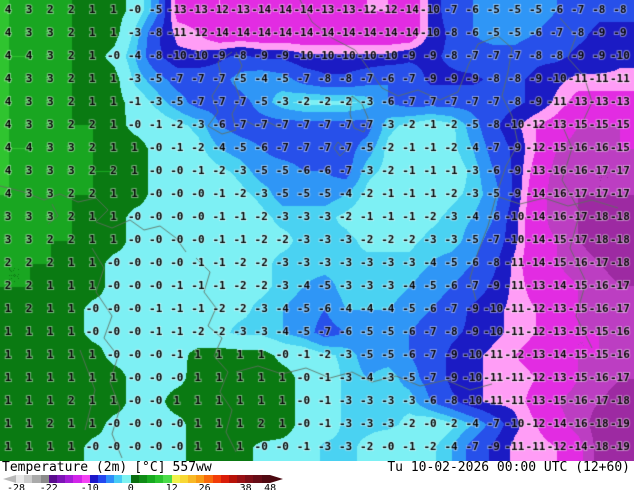 This screenshot has height=490, width=634. What do you see at coordinates (89, 486) in the screenshot?
I see `colorbar-tick-label: -10` at bounding box center [89, 486].